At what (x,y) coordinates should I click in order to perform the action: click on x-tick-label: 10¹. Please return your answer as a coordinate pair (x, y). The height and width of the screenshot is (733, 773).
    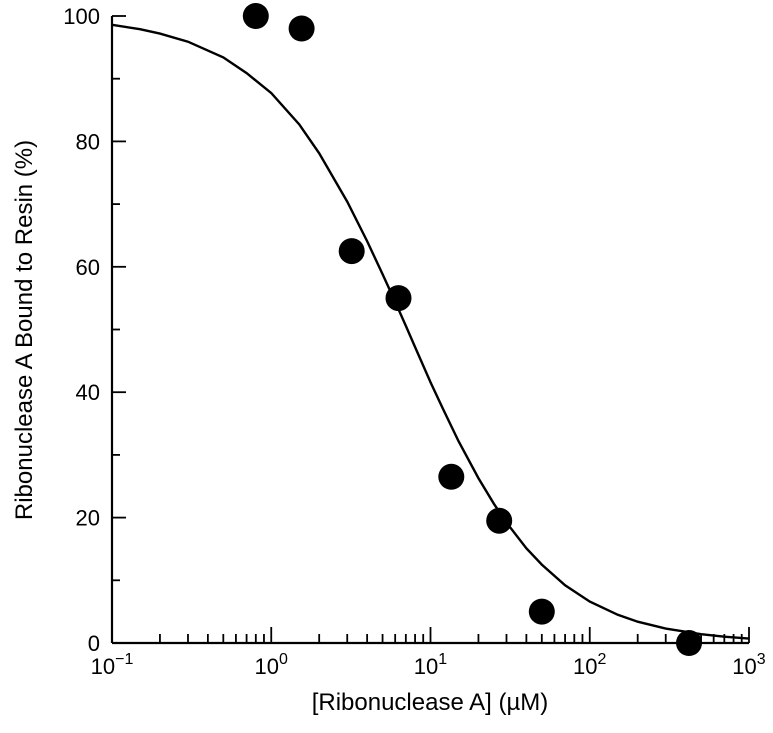
    Looking at the image, I should click on (430, 665).